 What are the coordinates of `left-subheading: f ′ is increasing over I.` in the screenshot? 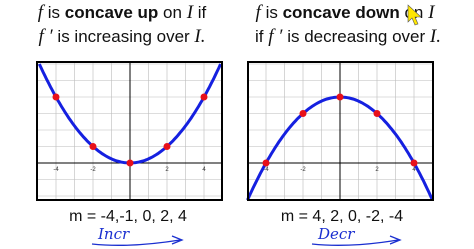 It's located at (121, 37).